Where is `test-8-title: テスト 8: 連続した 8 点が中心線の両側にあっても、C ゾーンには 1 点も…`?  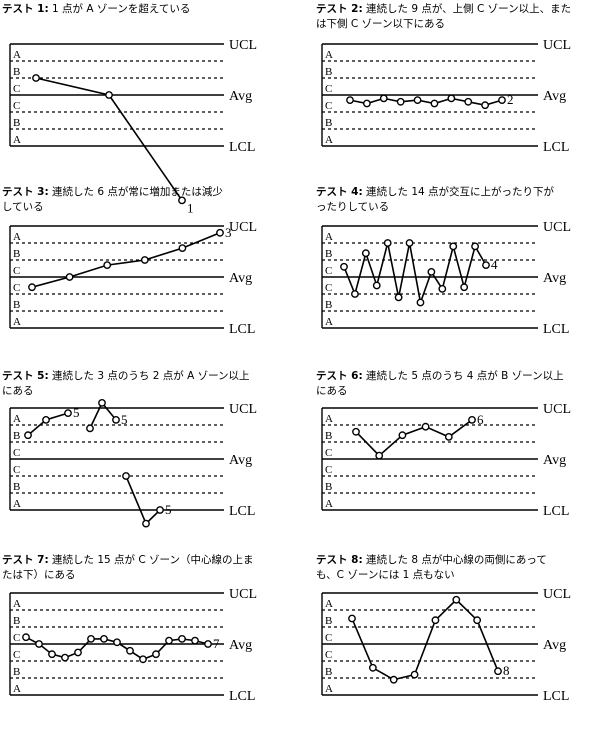 test-8-title: テスト 8: 連続した 8 点が中心線の両側にあっても、C ゾーンには 1 点も… is located at coordinates (431, 567).